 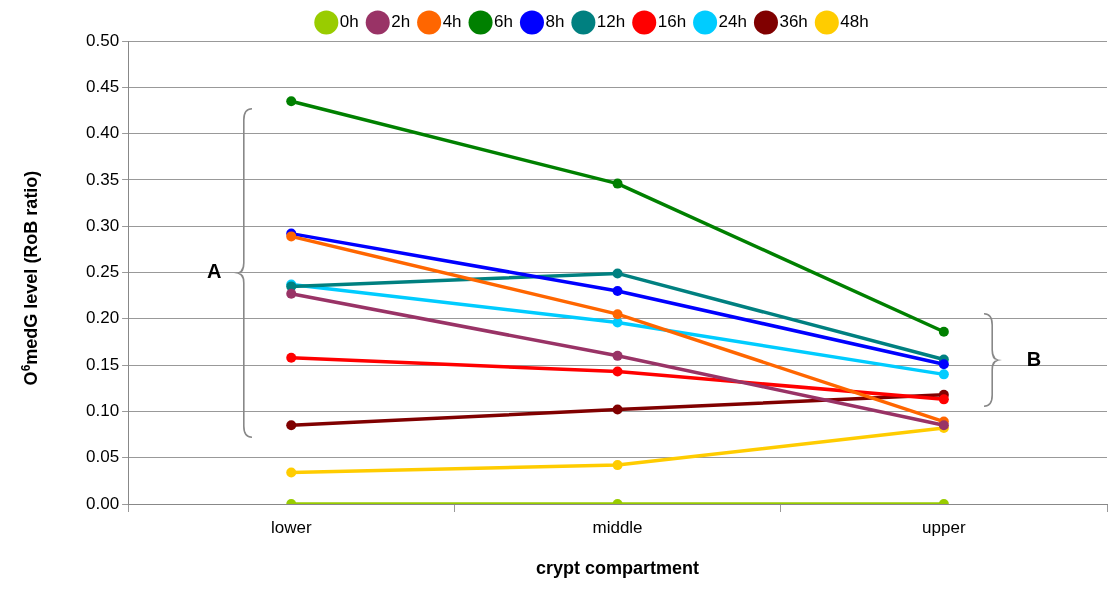 I want to click on x-tick-label: middle, so click(x=617, y=527).